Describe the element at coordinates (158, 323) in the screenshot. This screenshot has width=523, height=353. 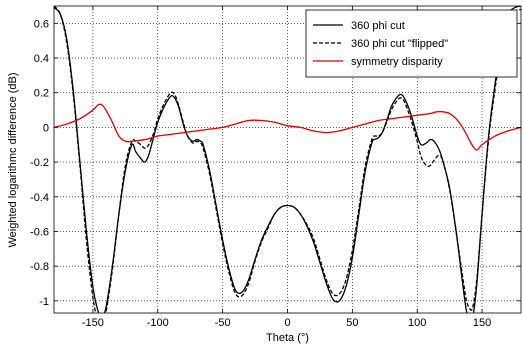
I see `x-tick-label: -100` at that location.